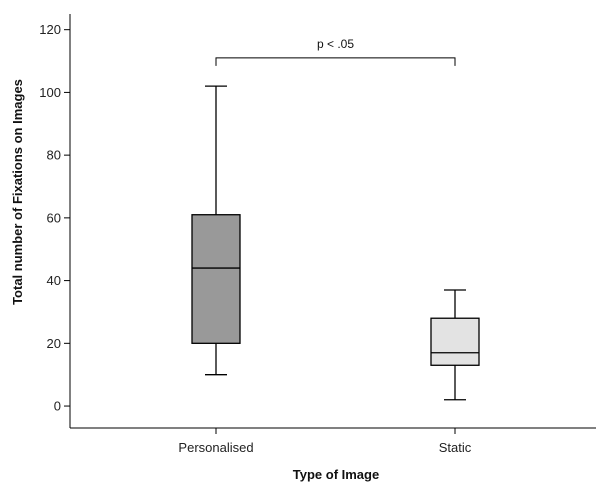 The image size is (596, 482). Describe the element at coordinates (335, 61) in the screenshot. I see `significance-bracket` at that location.